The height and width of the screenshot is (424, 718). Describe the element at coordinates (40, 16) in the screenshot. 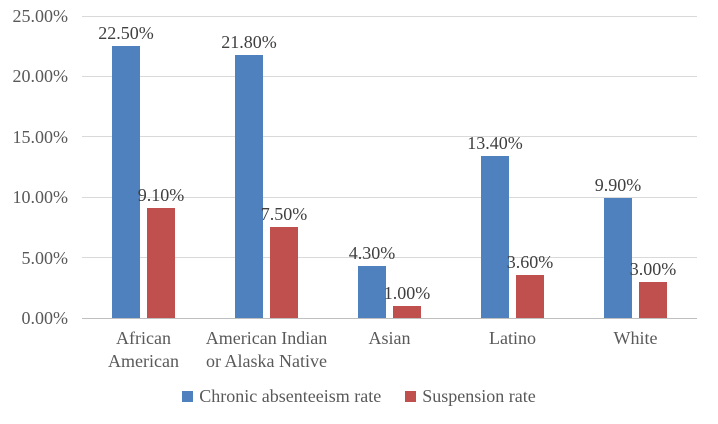

I see `y-axis-tick-label: 25.00%` at that location.